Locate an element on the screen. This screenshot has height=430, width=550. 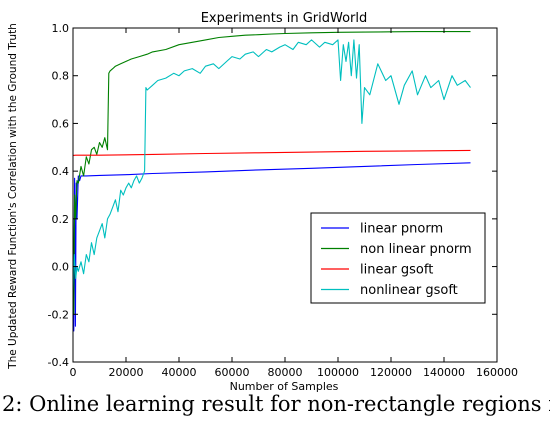
y-tick-label: 0.2 is located at coordinates (61, 219).